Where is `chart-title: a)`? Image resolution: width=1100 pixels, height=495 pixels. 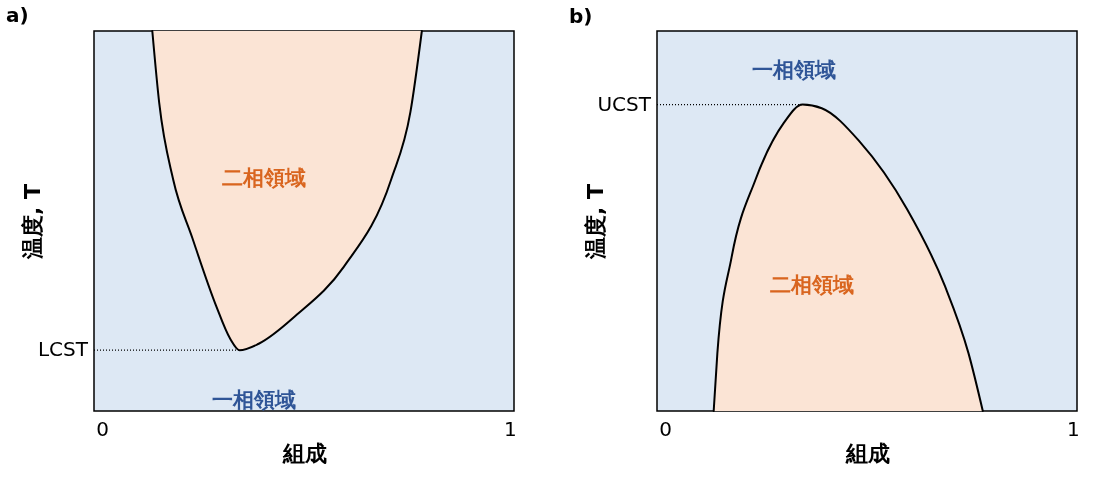
chart-title: a) is located at coordinates (17, 15).